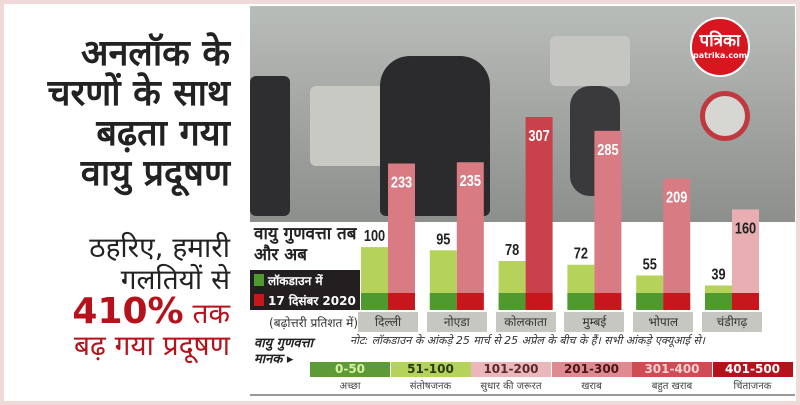 The height and width of the screenshot is (405, 800). I want to click on x-axis-label: (बढ़ोत्तरी प्रतिशत में), so click(313, 323).